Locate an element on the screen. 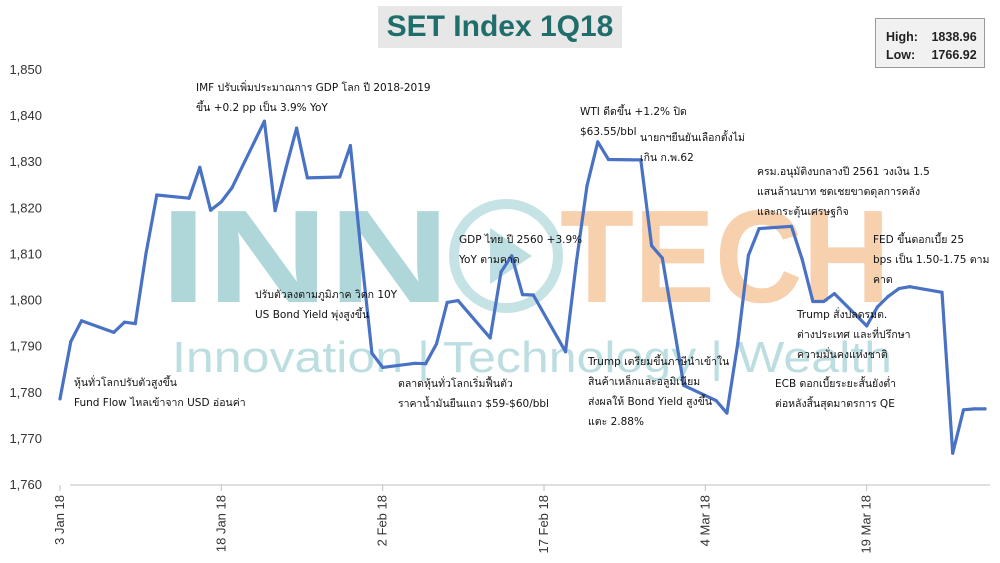  low-row: Low: 1766.92 is located at coordinates (935, 55).